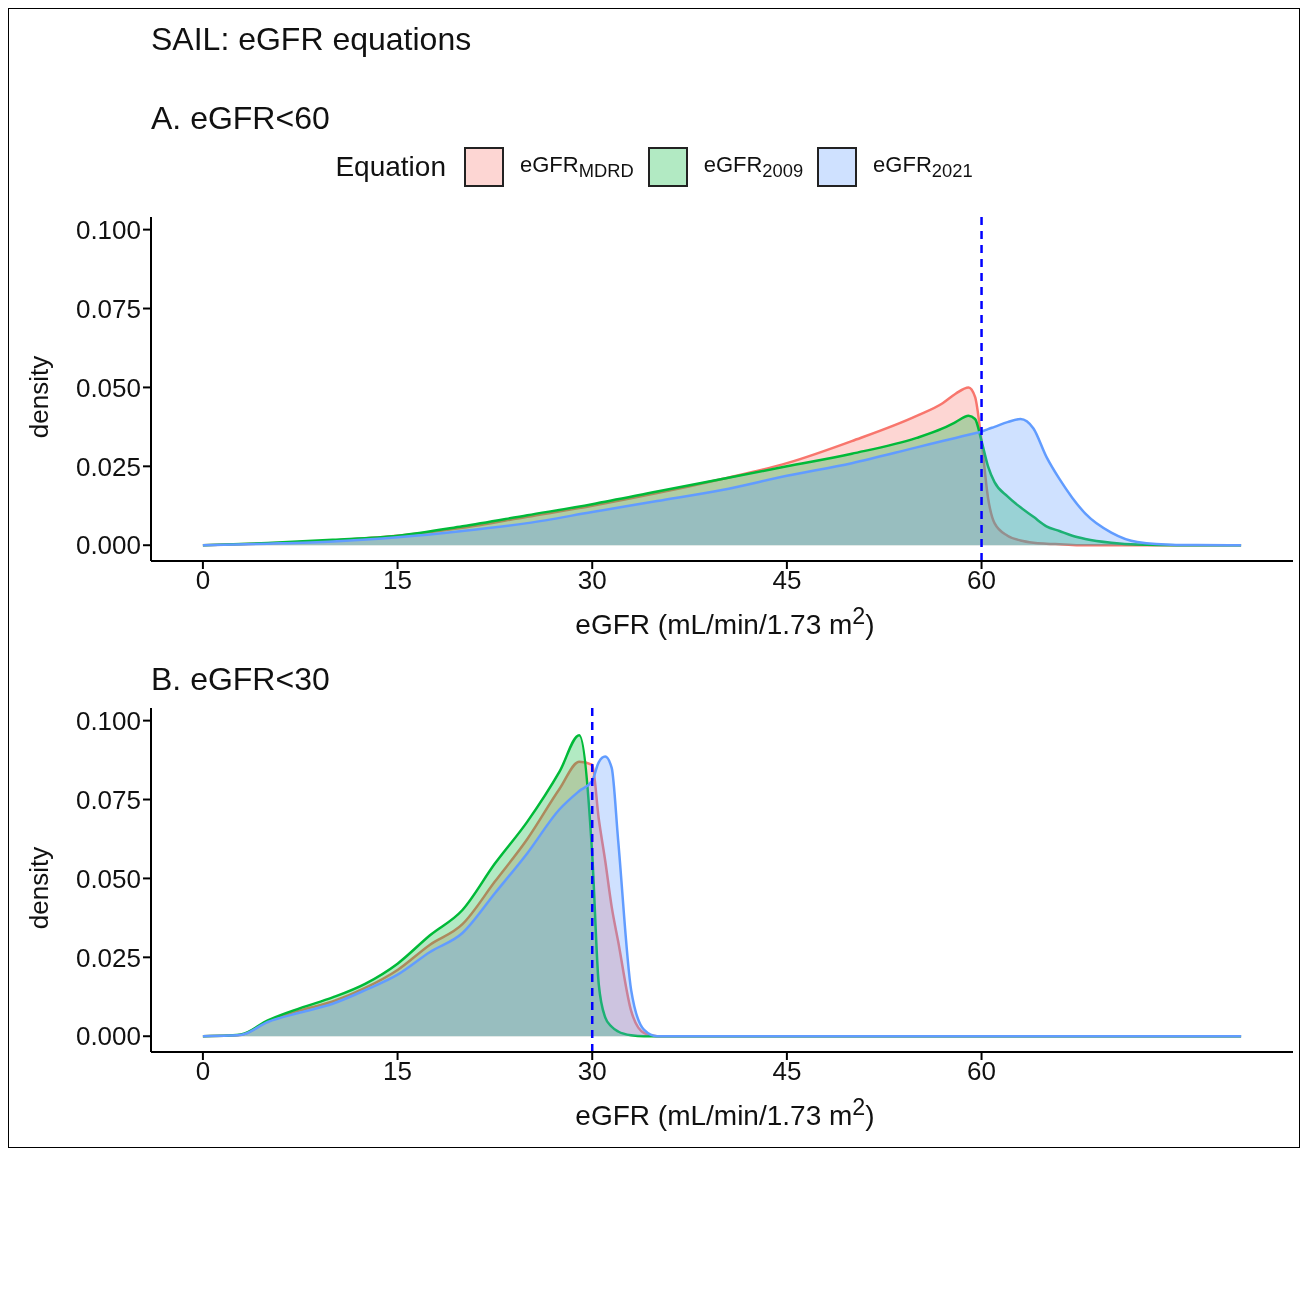  What do you see at coordinates (390, 167) in the screenshot?
I see `legend-title: Equation` at bounding box center [390, 167].